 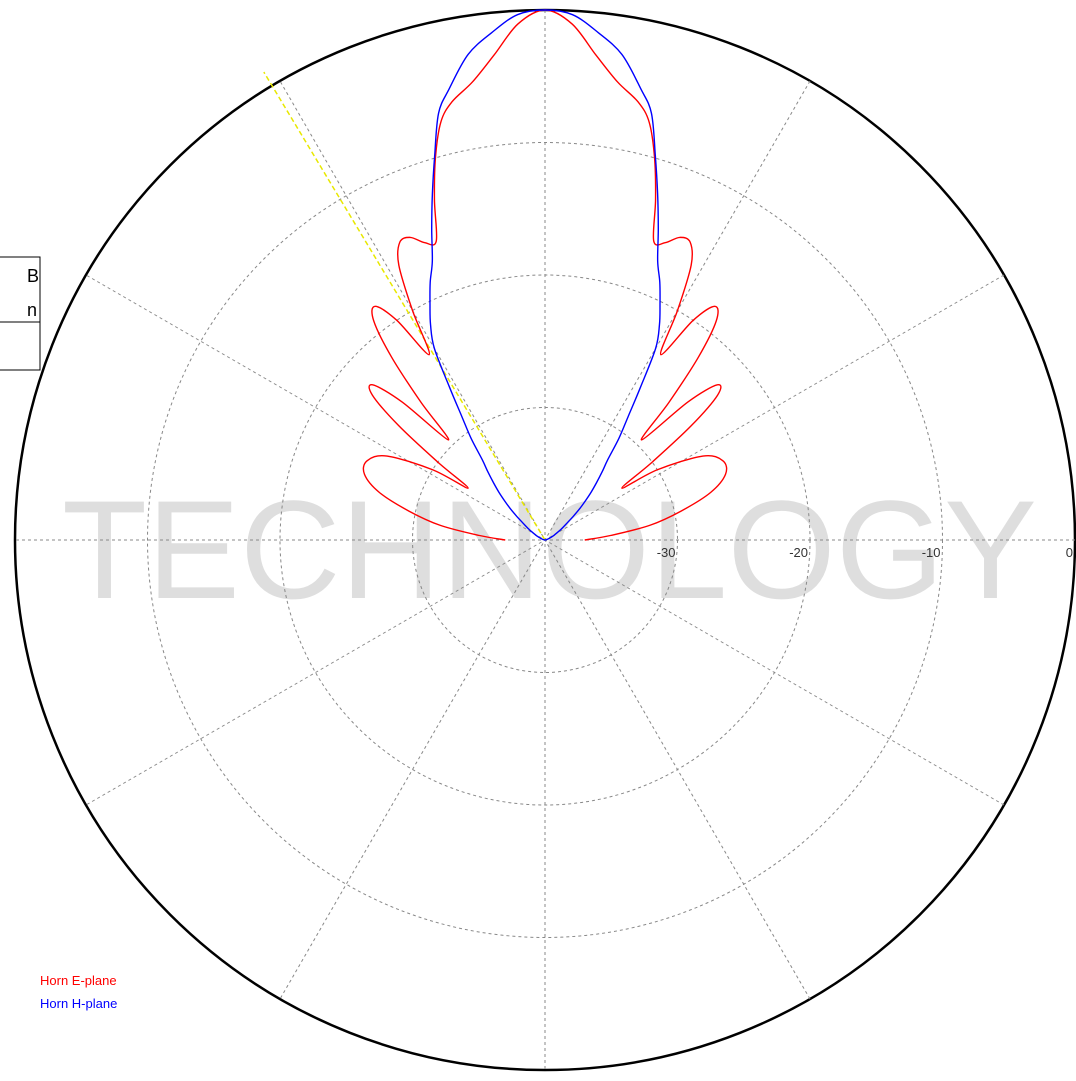 I want to click on r-tick-label: 0, so click(x=1069, y=552).